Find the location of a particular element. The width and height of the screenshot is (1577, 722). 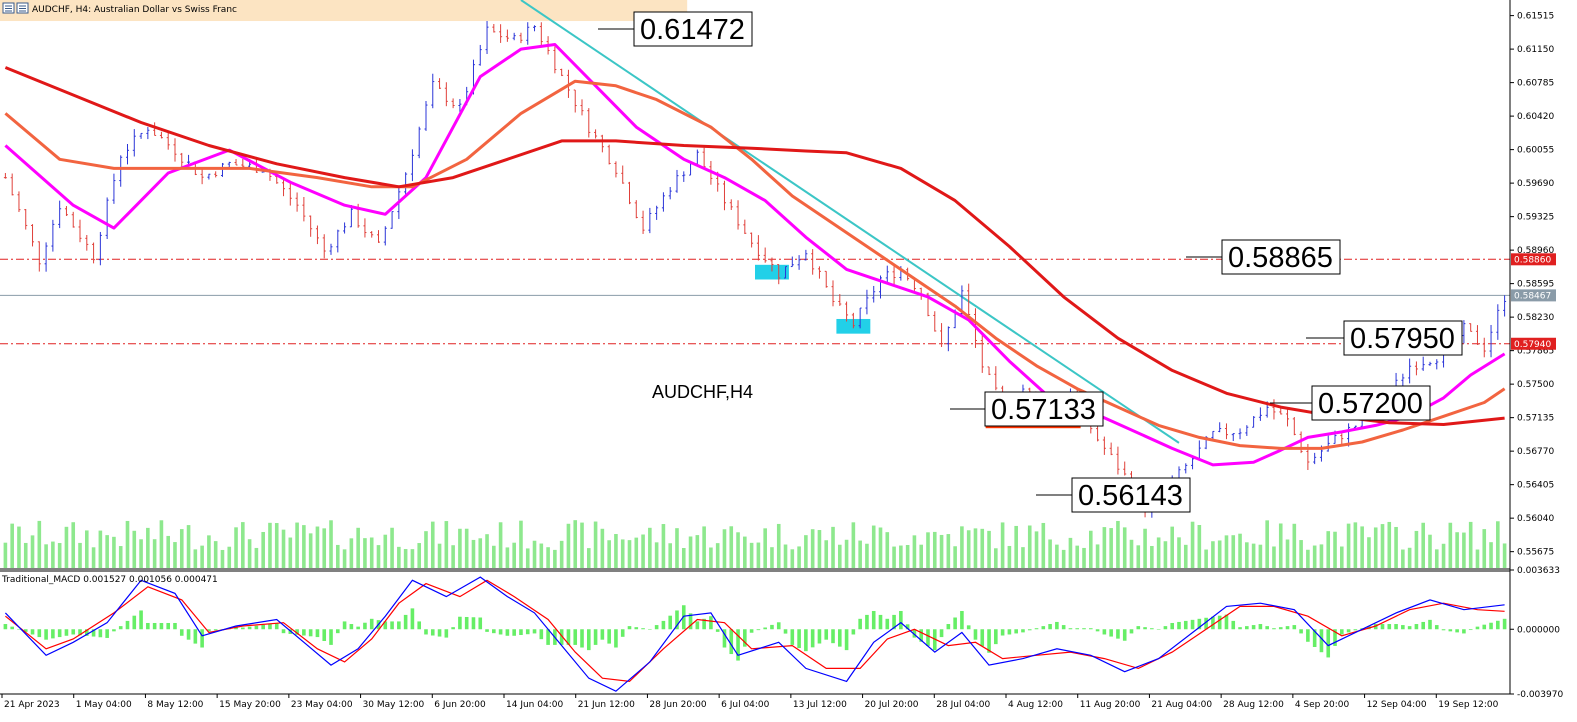

time-tick-label: 14 Jun 04:00 is located at coordinates (534, 705).